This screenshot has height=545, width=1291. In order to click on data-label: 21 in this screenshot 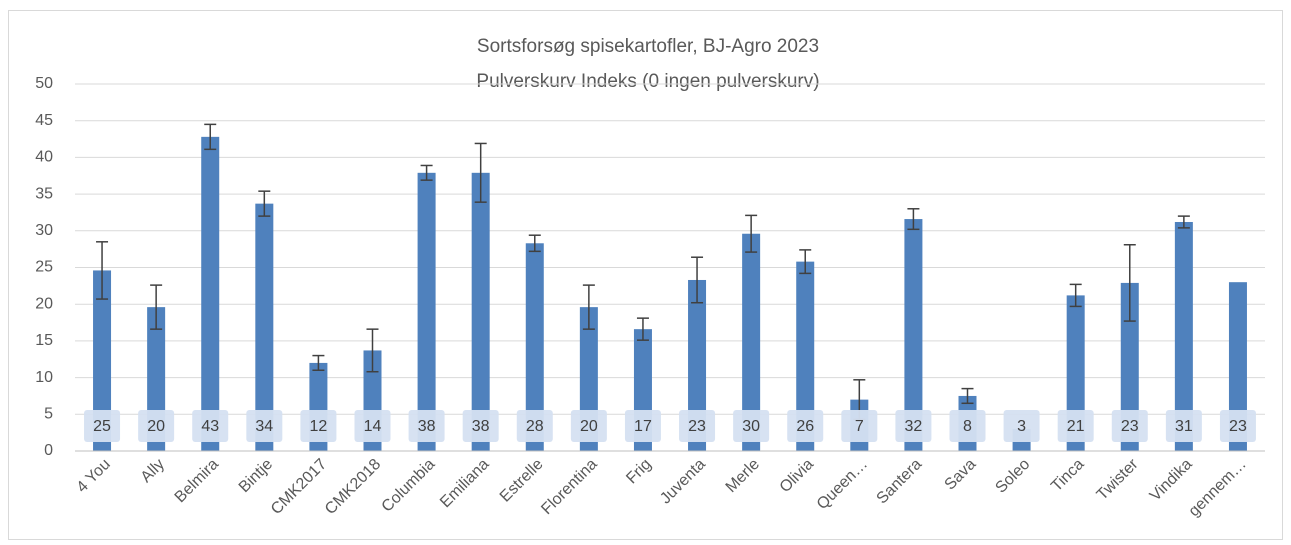, I will do `click(1076, 426)`.